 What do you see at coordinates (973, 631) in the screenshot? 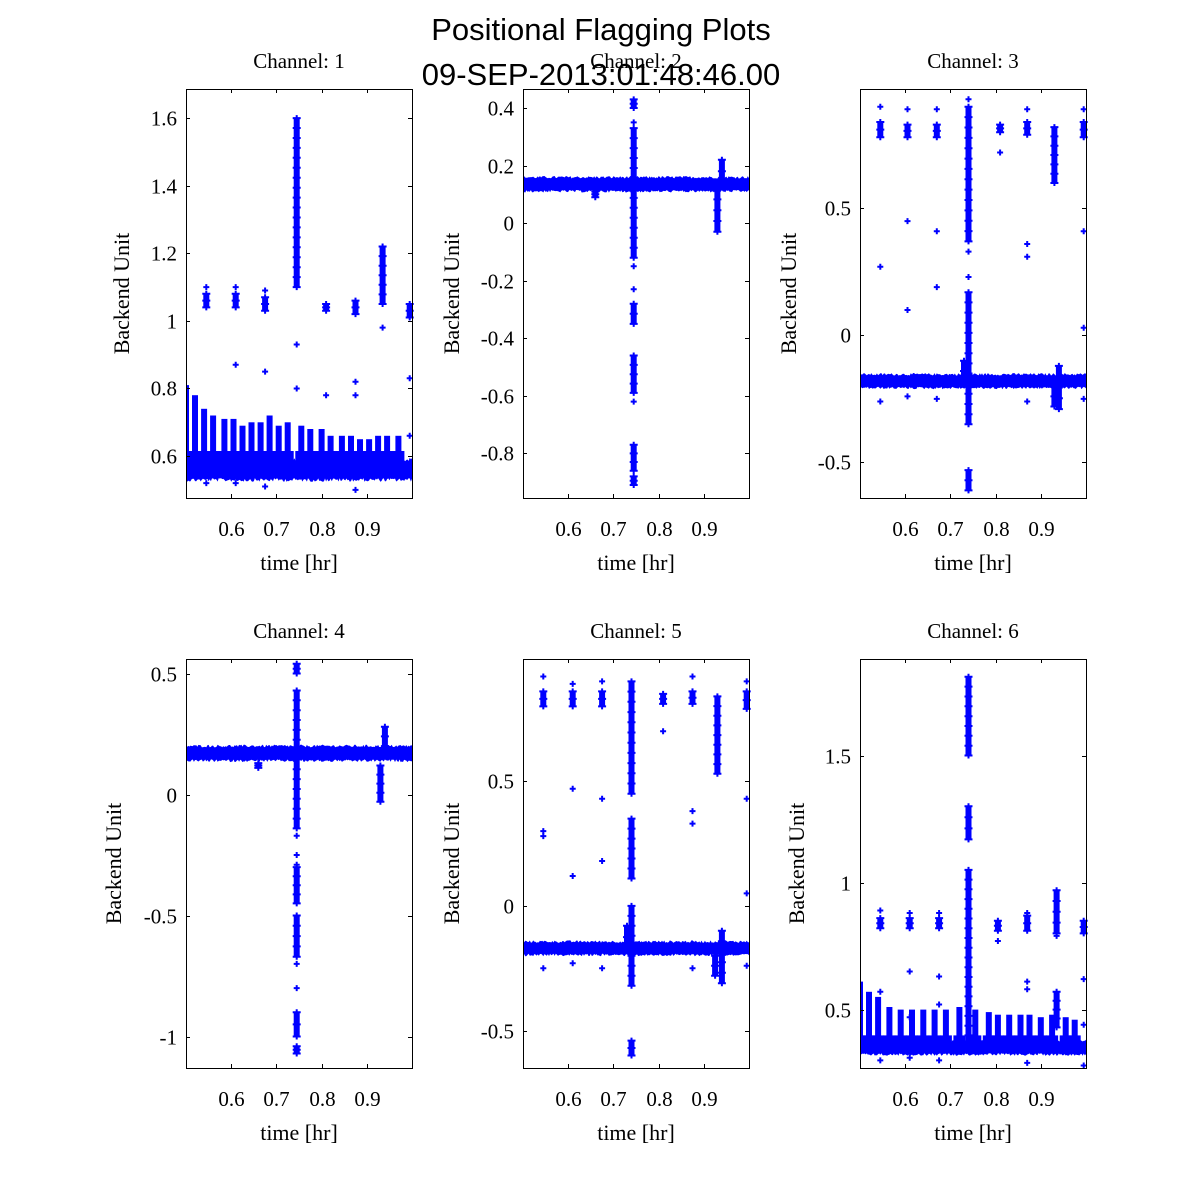
I see `subplot-title: Channel: 6` at bounding box center [973, 631].